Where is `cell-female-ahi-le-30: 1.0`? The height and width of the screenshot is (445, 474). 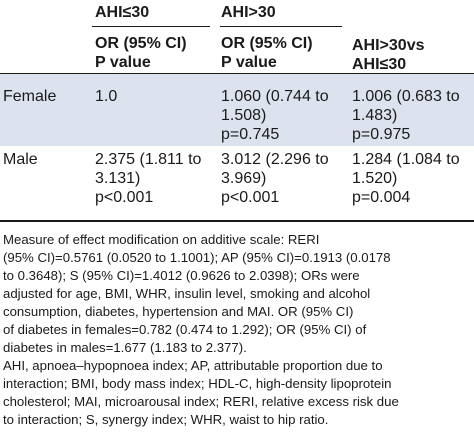 cell-female-ahi-le-30: 1.0 is located at coordinates (106, 96).